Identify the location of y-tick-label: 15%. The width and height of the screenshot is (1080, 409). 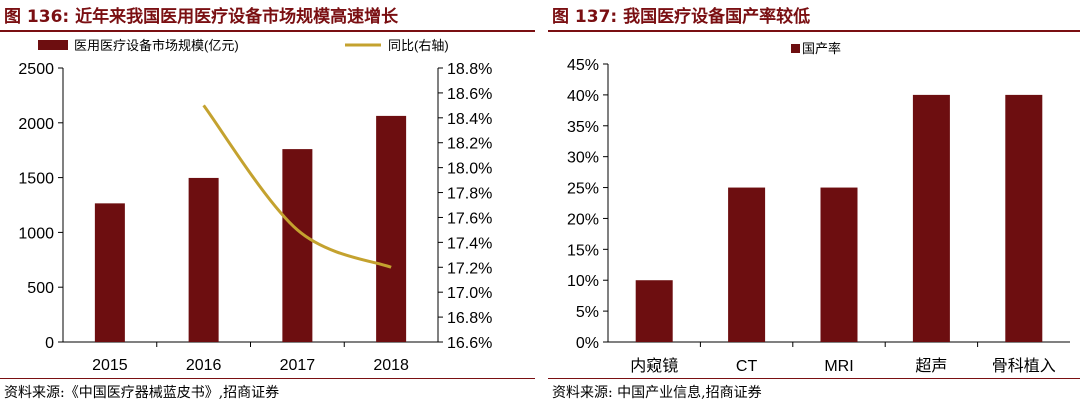
(583, 250).